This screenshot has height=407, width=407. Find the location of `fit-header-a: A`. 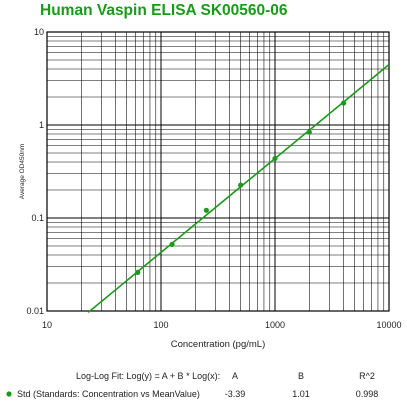

fit-header-a: A is located at coordinates (234, 376).